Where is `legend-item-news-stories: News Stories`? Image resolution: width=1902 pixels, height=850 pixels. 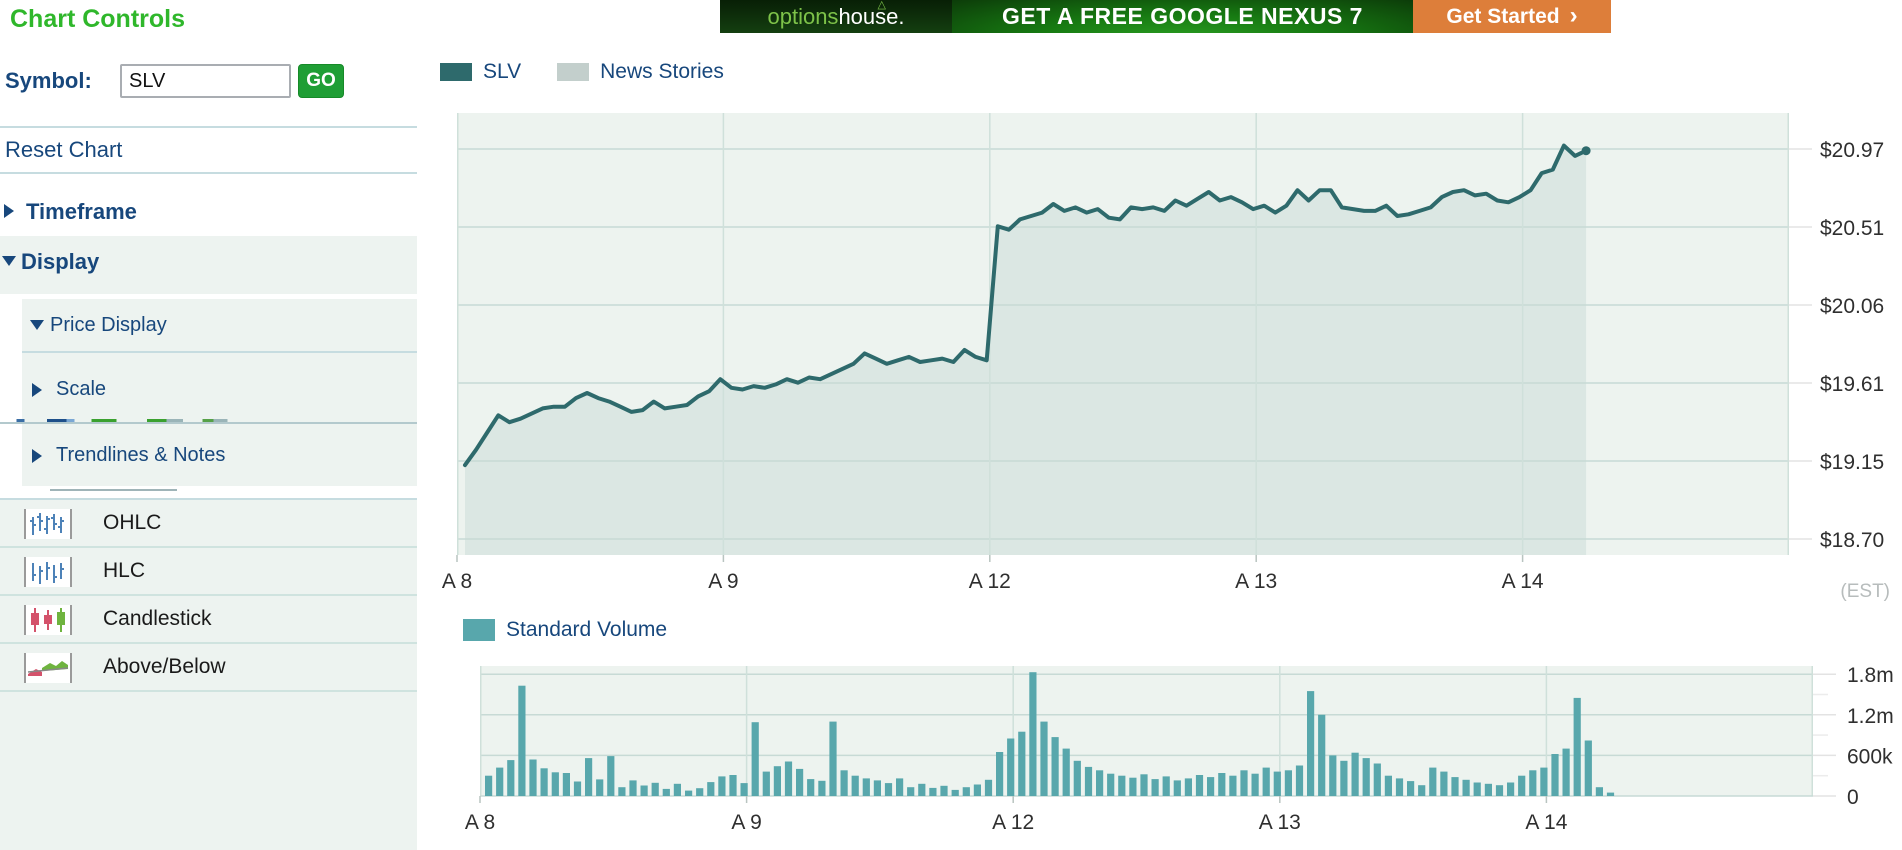
legend-item-news-stories: News Stories is located at coordinates (640, 72).